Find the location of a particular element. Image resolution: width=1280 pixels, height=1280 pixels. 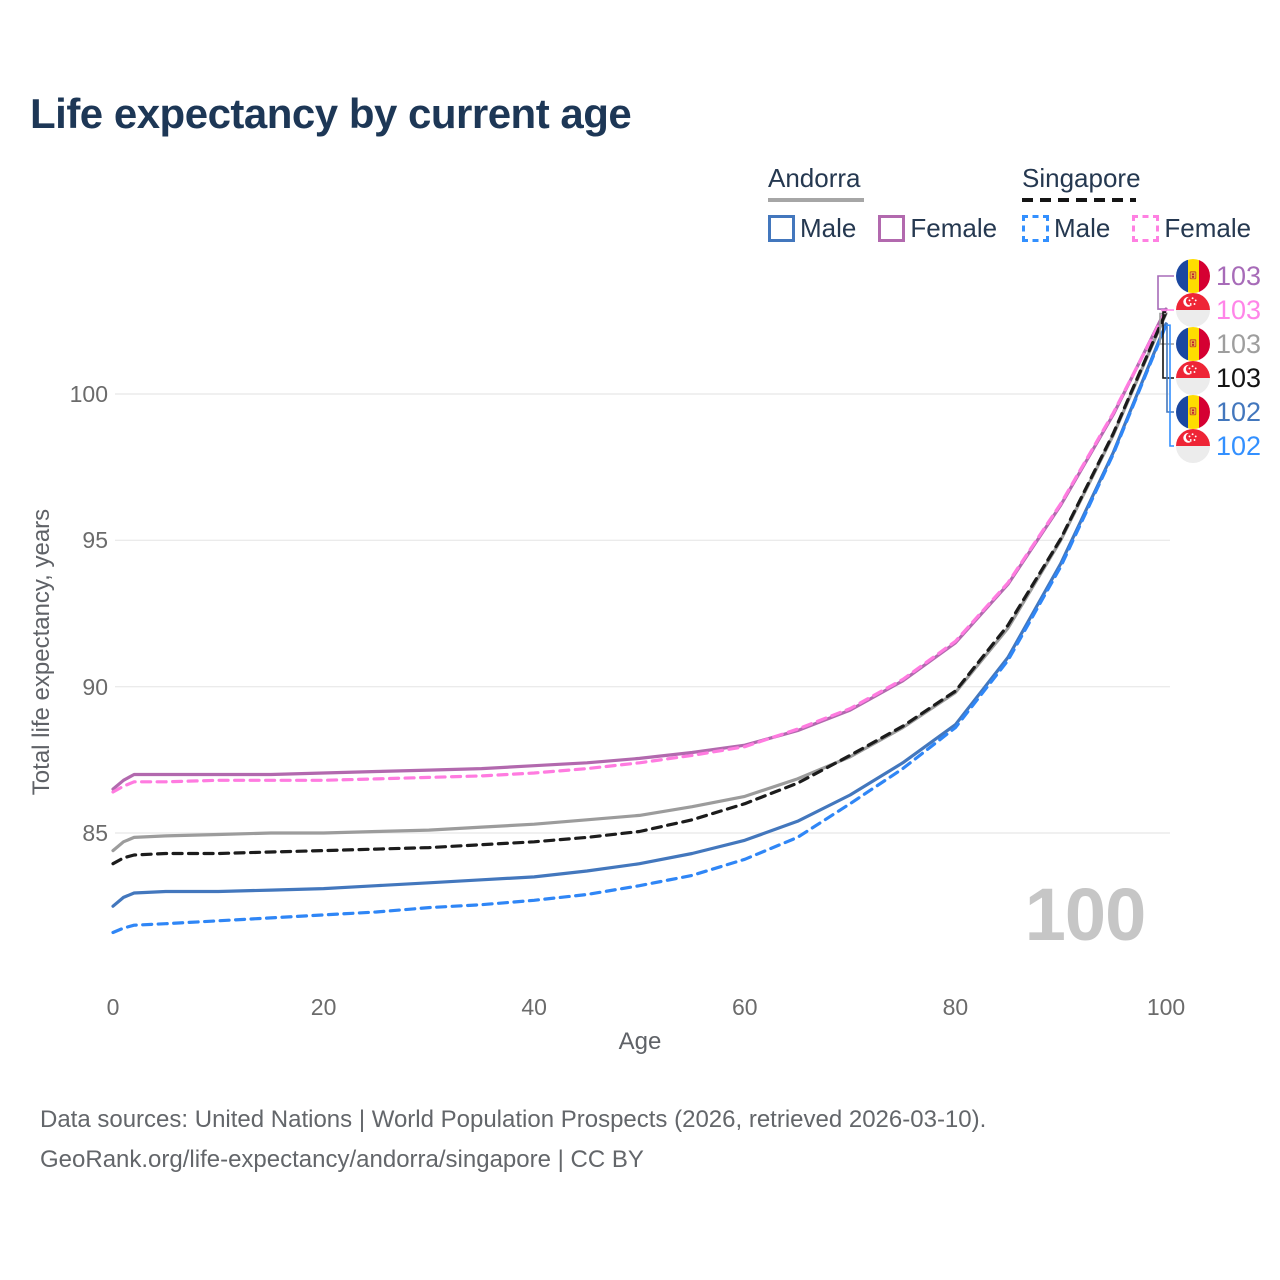

leader-singapore-male is located at coordinates (1170, 385).